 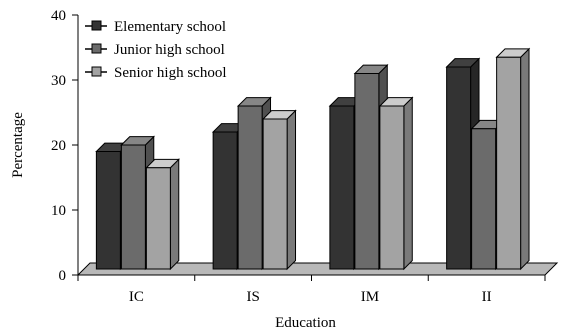 I want to click on x-tick-label: IS, so click(x=252, y=297).